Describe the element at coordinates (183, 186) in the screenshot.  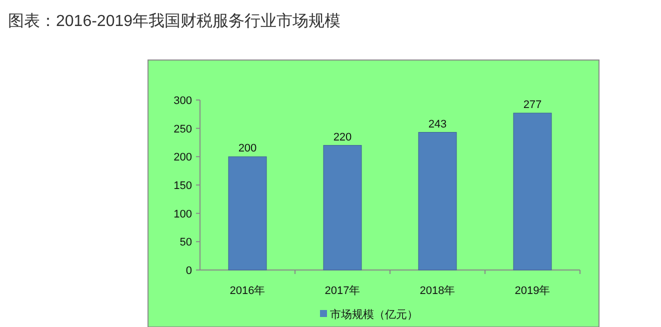
I see `y-tick-label: 150` at that location.